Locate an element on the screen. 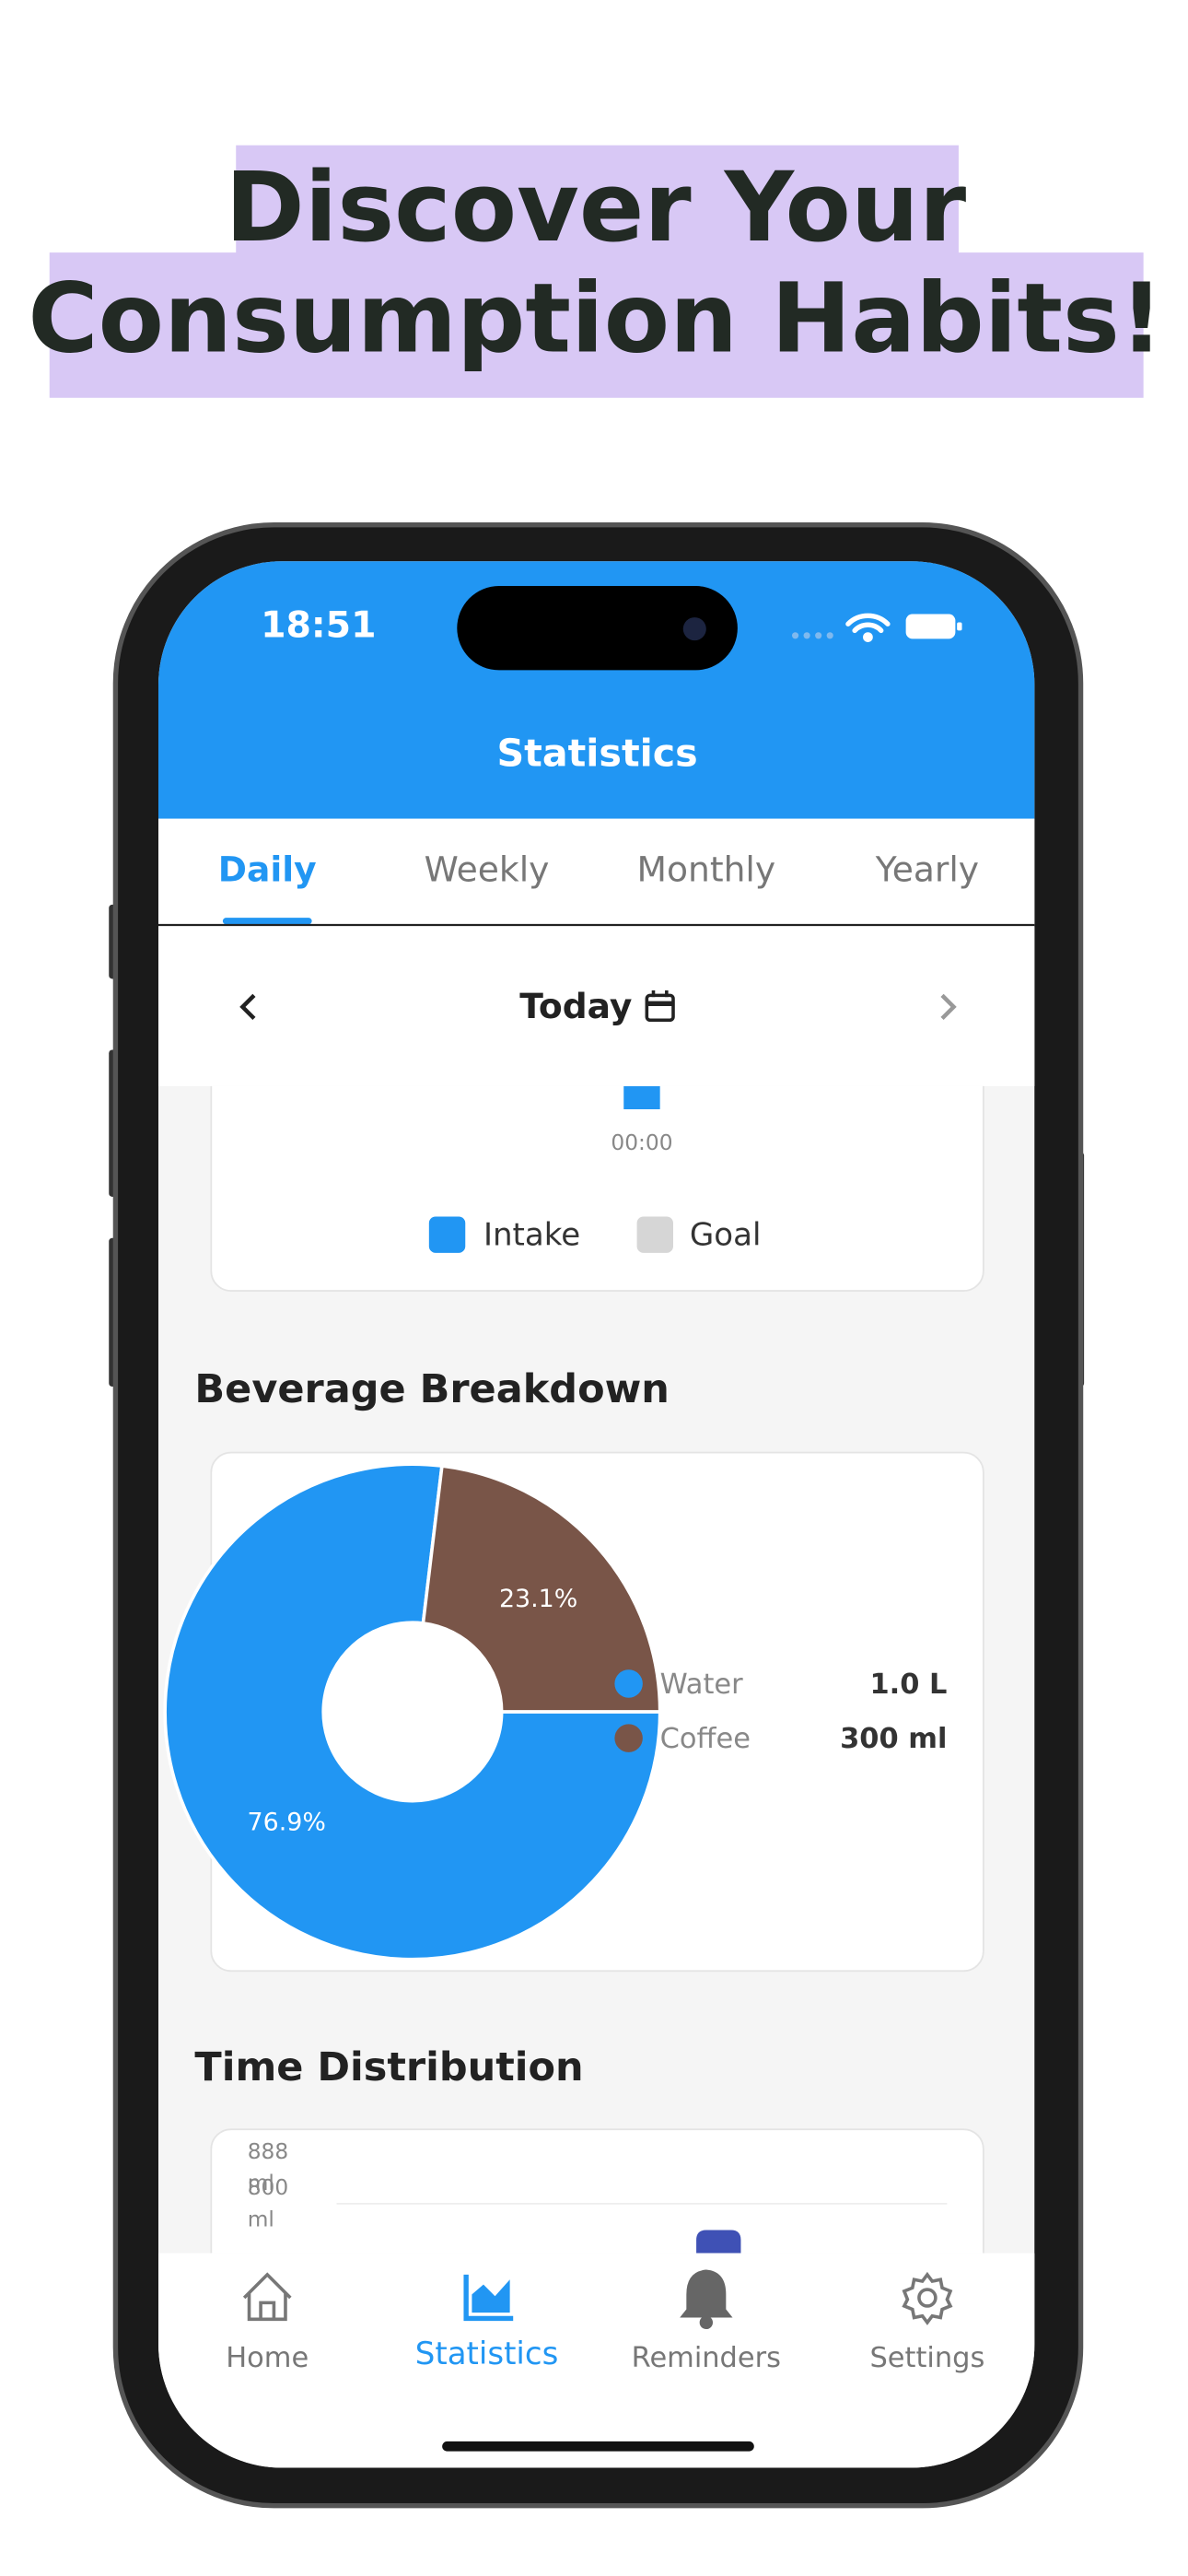 Image resolution: width=1188 pixels, height=2576 pixels. nav-label: Reminders is located at coordinates (706, 2358).